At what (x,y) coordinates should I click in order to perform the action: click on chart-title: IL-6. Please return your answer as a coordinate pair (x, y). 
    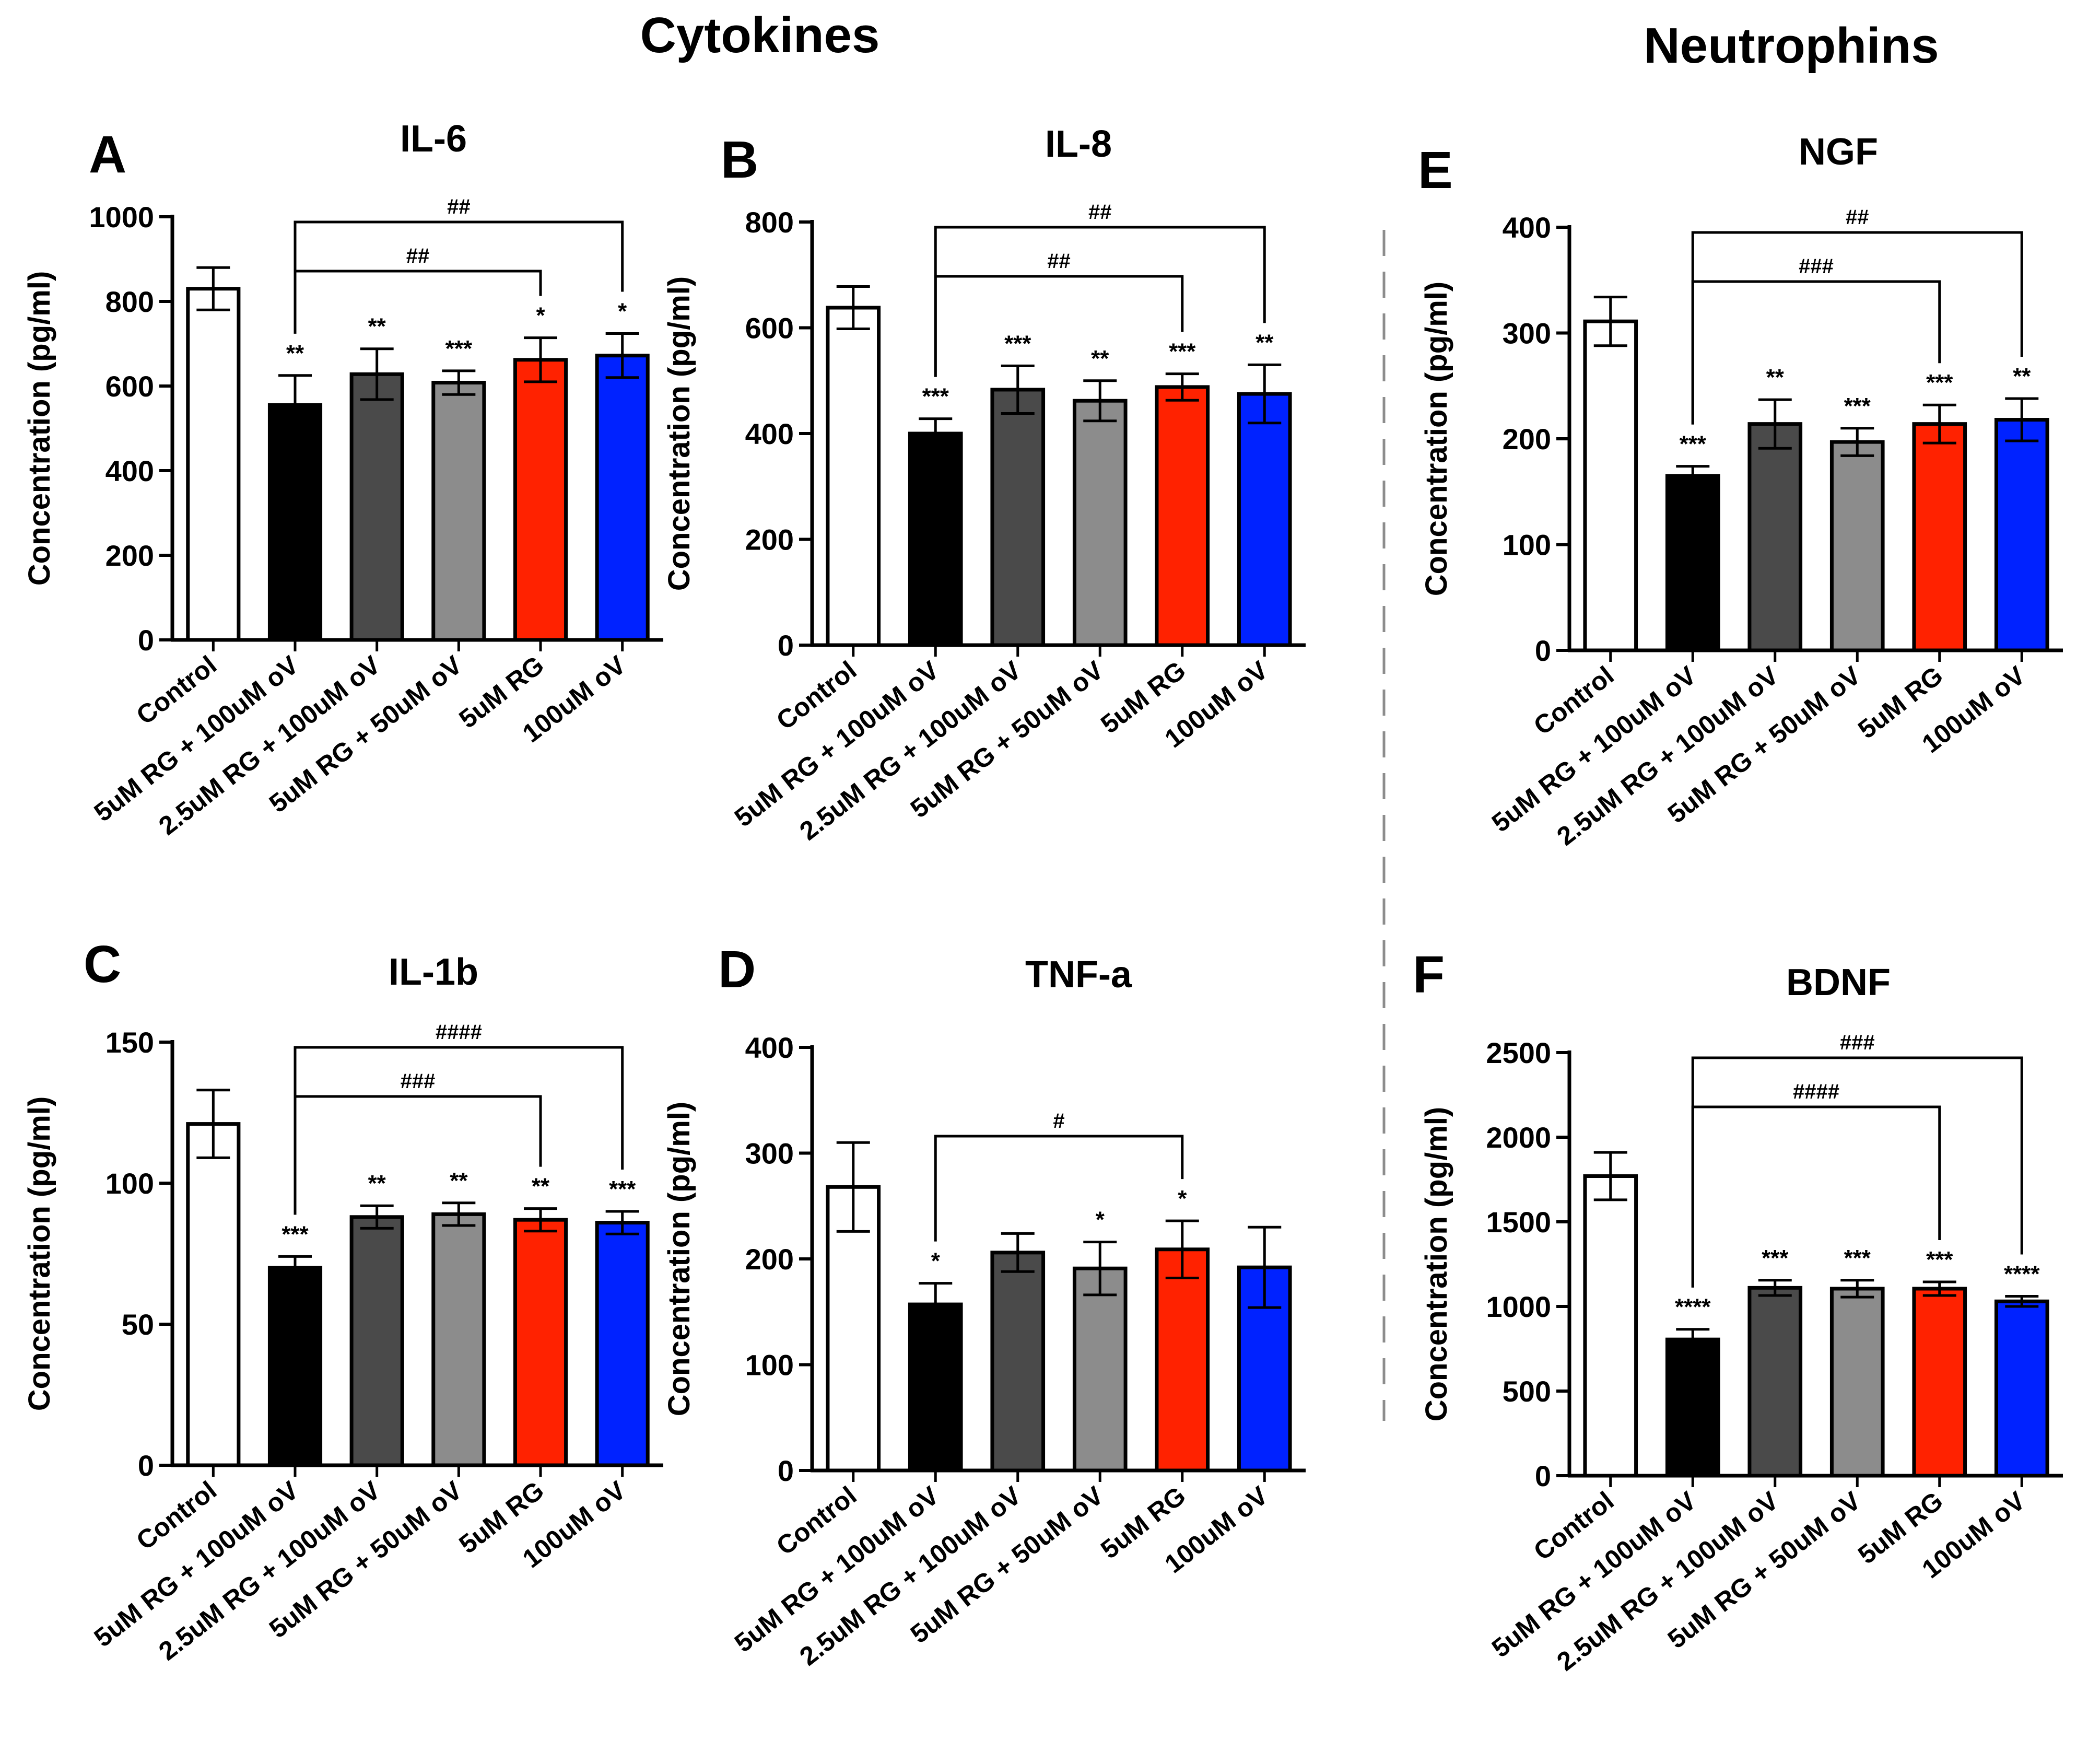
    Looking at the image, I should click on (434, 139).